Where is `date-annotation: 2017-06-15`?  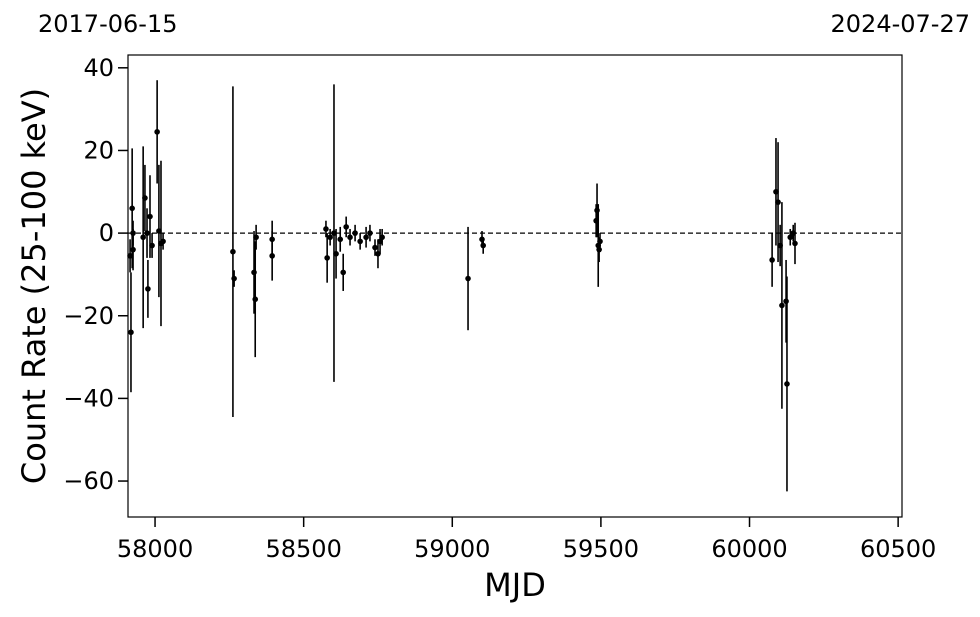 date-annotation: 2017-06-15 is located at coordinates (107, 24).